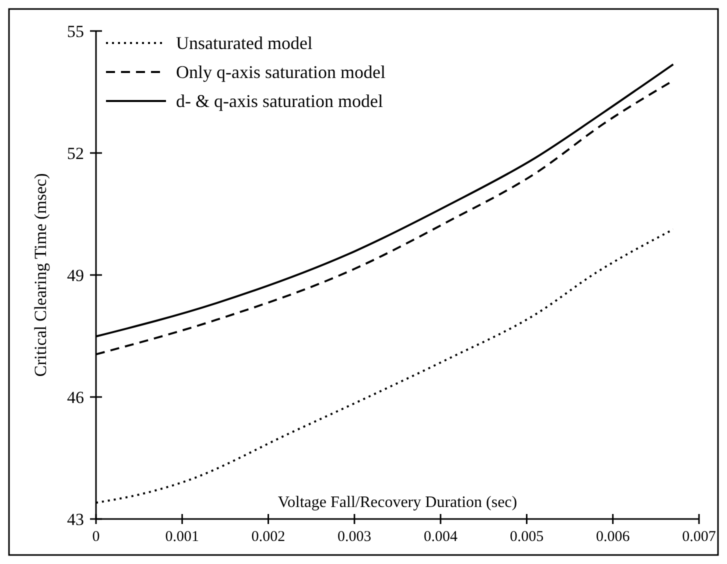 Image resolution: width=727 pixels, height=564 pixels. I want to click on y-tick-label: 52, so click(75, 153).